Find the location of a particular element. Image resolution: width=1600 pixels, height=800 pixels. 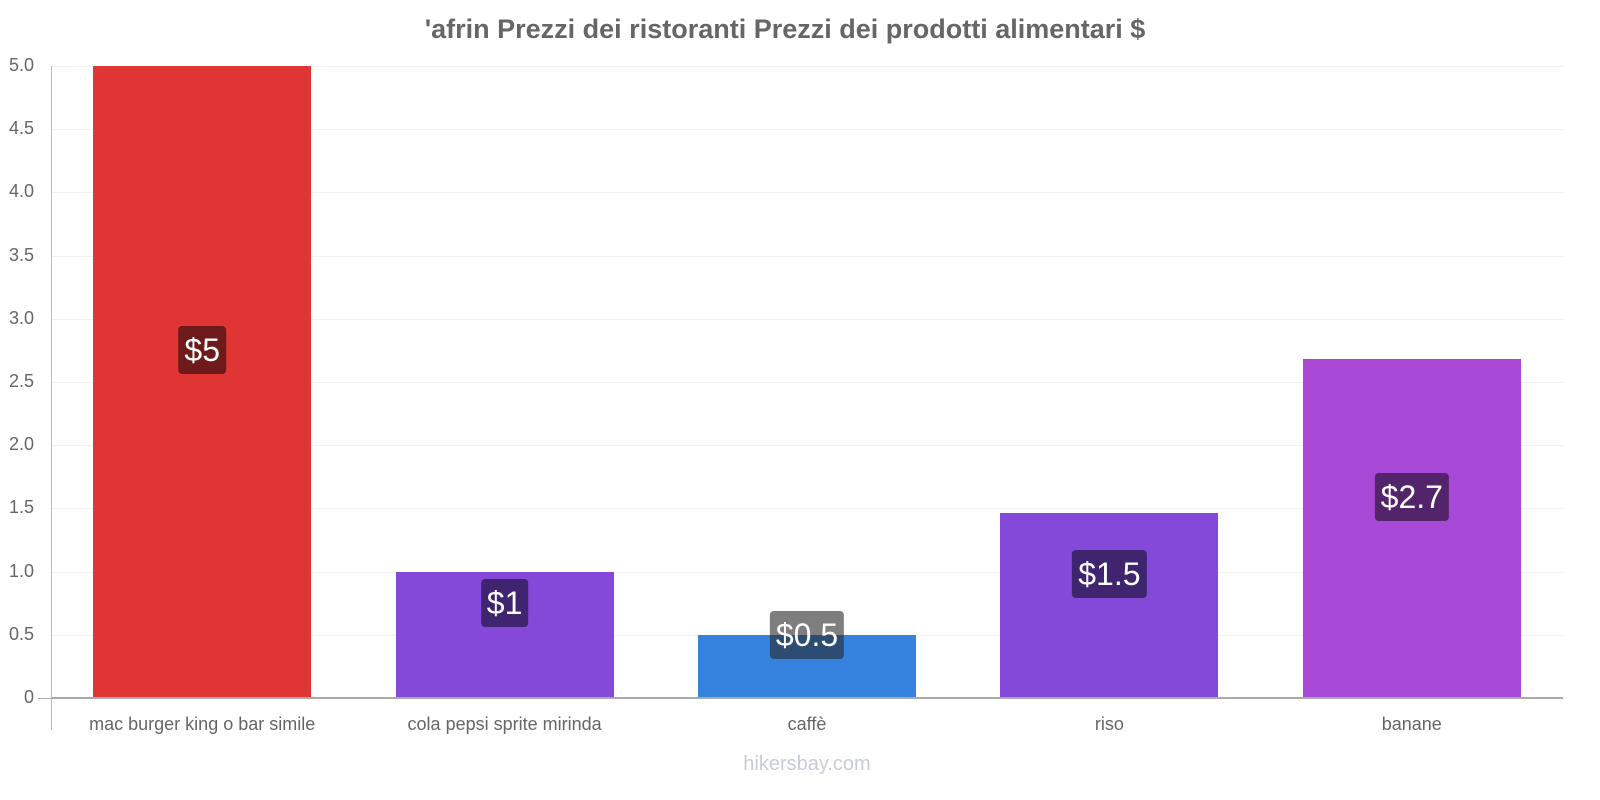

bar-value-label: $1.5 is located at coordinates (1109, 574).